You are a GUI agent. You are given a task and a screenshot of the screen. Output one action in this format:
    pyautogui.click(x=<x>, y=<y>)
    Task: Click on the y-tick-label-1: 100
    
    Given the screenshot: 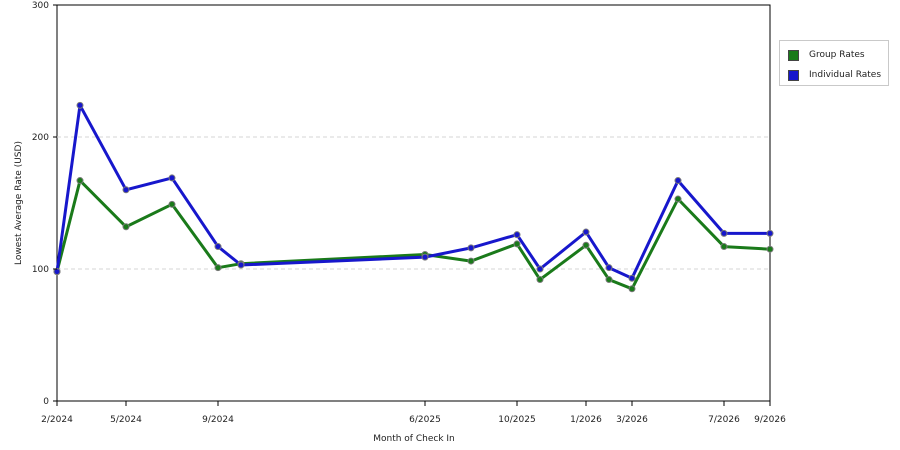 What is the action you would take?
    pyautogui.click(x=40, y=270)
    